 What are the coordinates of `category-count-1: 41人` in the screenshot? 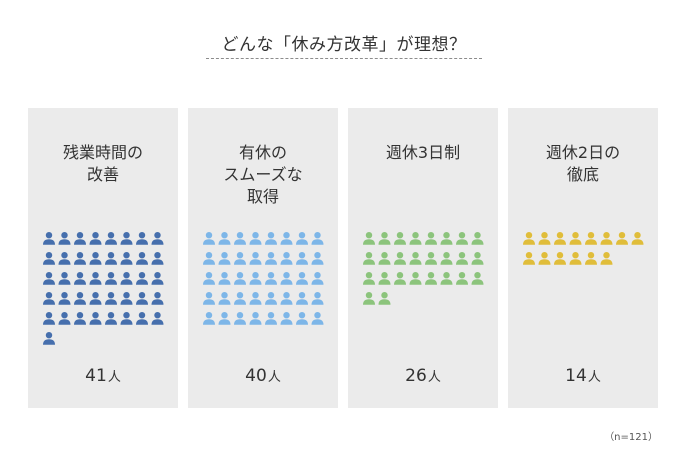 It's located at (103, 376).